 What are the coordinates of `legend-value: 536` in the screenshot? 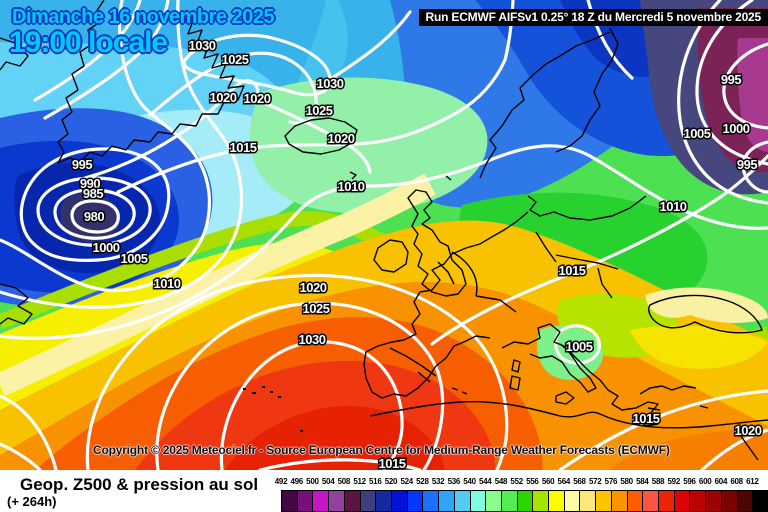 It's located at (454, 481).